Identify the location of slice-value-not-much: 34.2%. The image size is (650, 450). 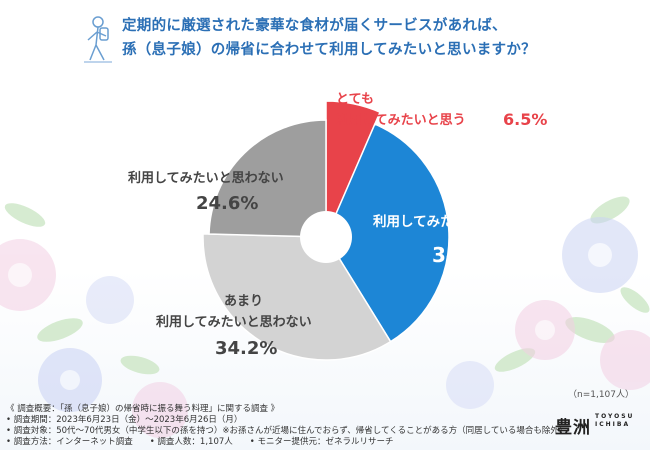
(246, 348).